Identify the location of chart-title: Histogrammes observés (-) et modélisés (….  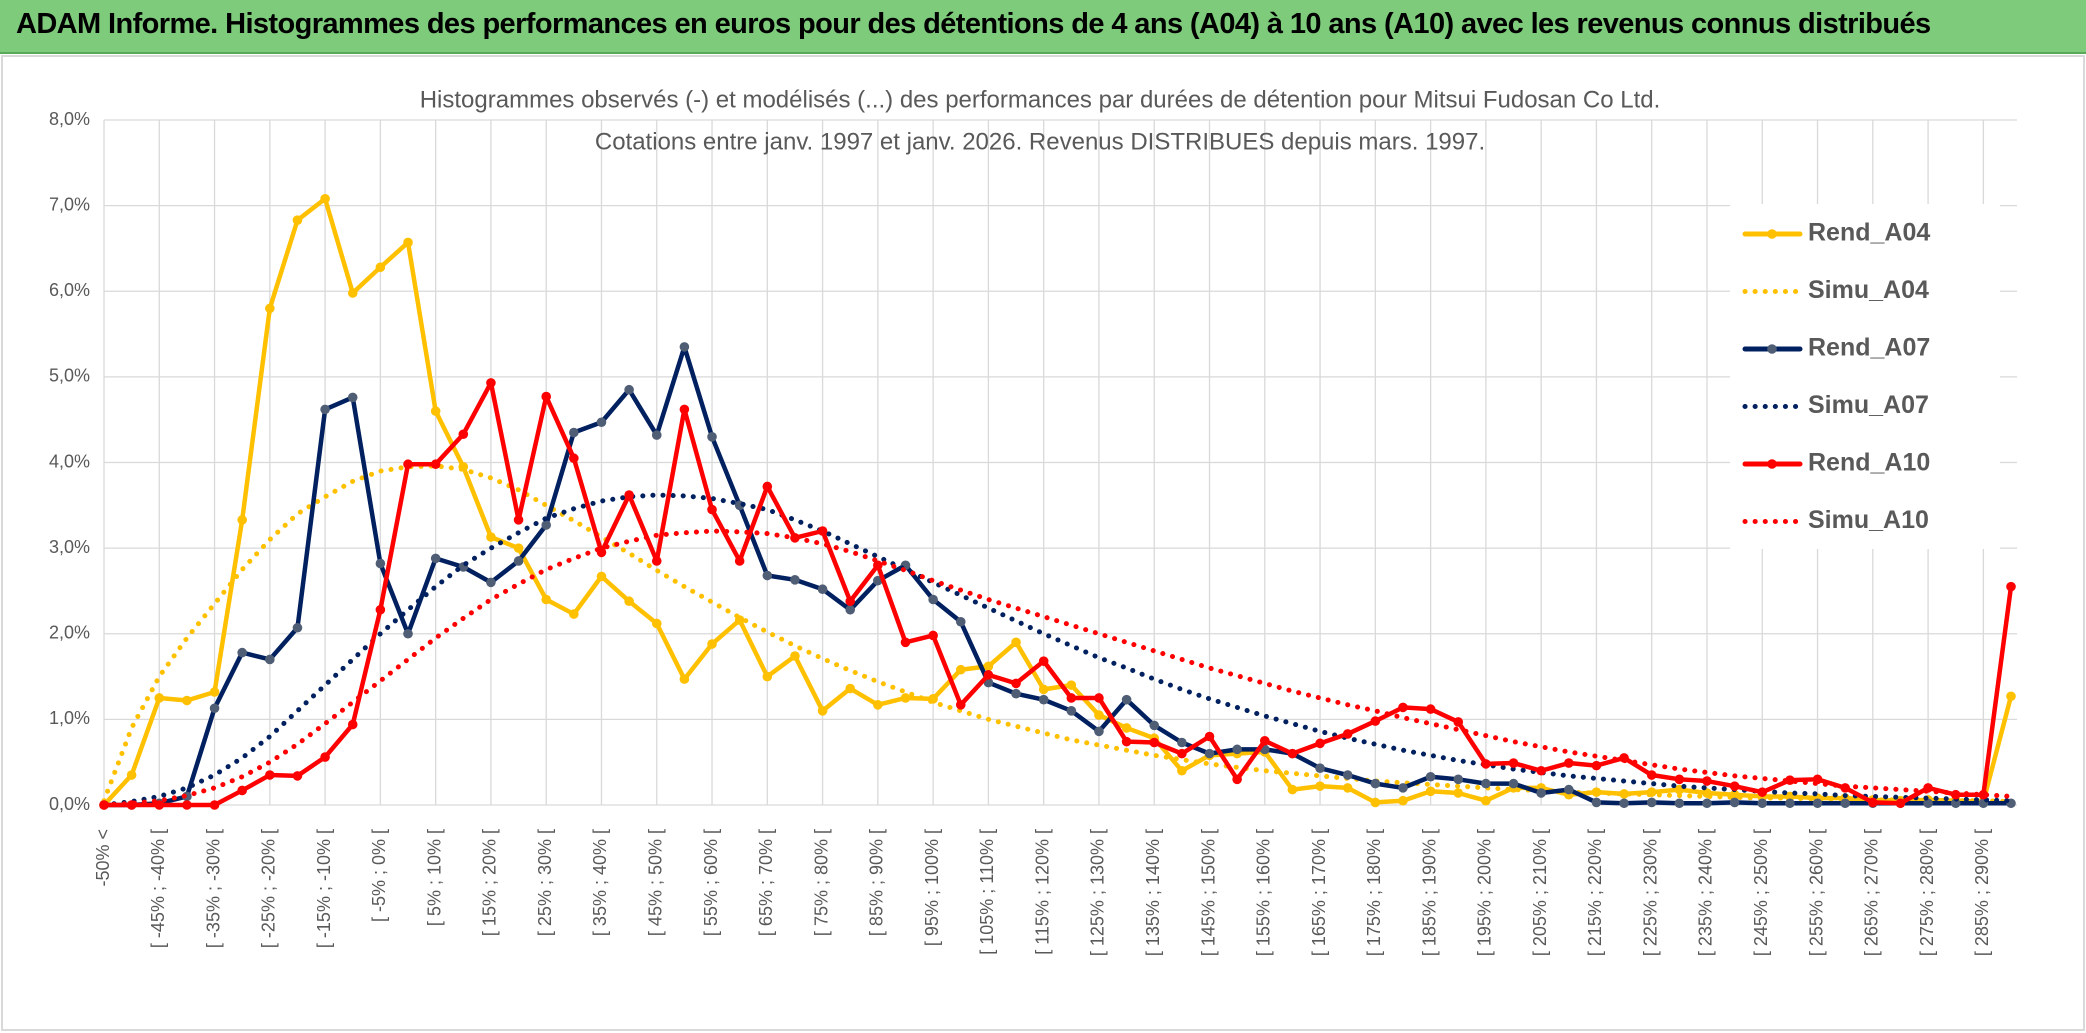
(1040, 99).